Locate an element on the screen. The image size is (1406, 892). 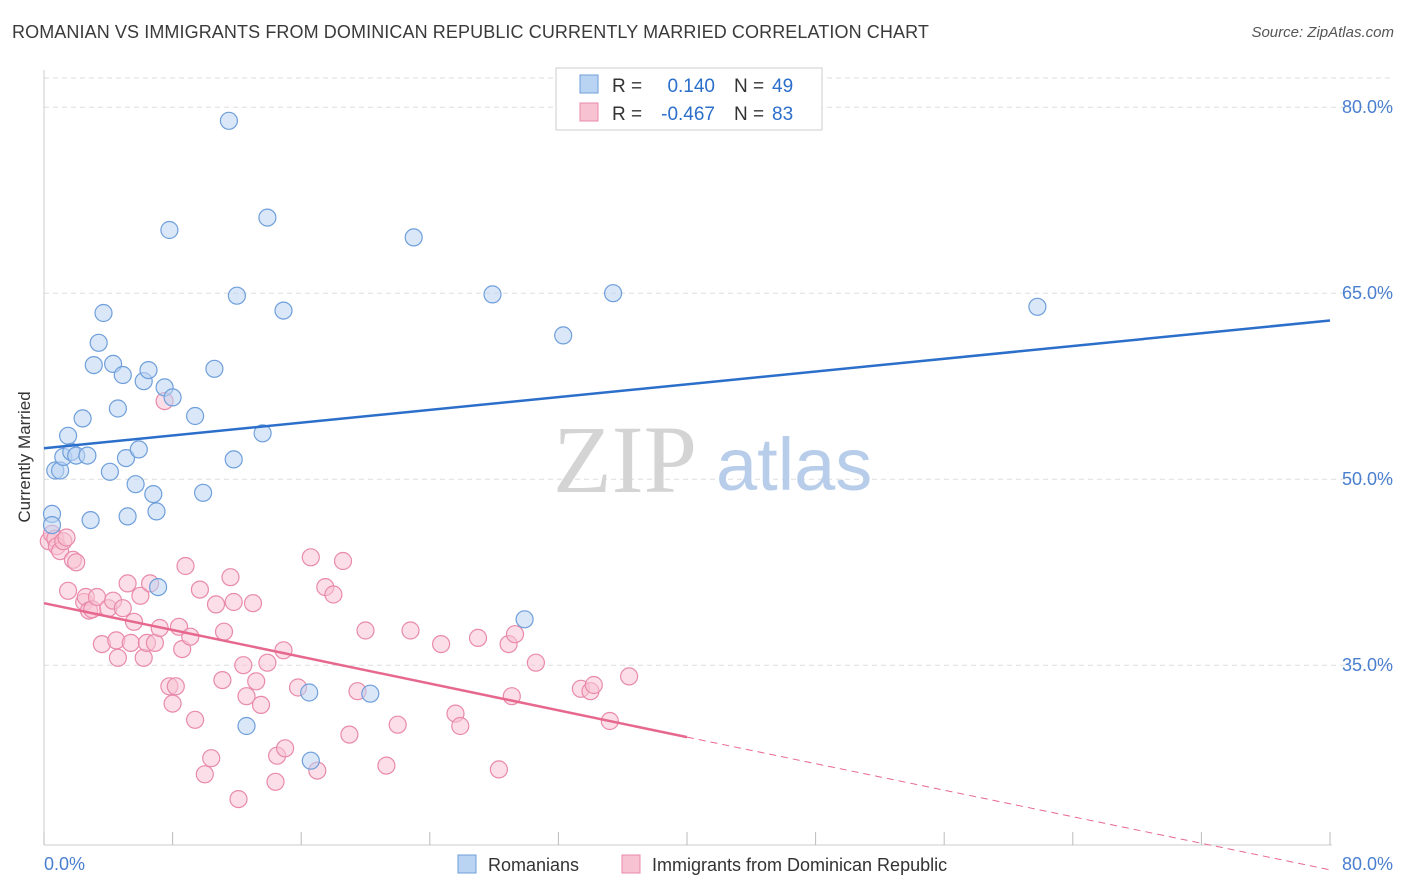
watermark: ZIP atlas is located at coordinates (712, 459).